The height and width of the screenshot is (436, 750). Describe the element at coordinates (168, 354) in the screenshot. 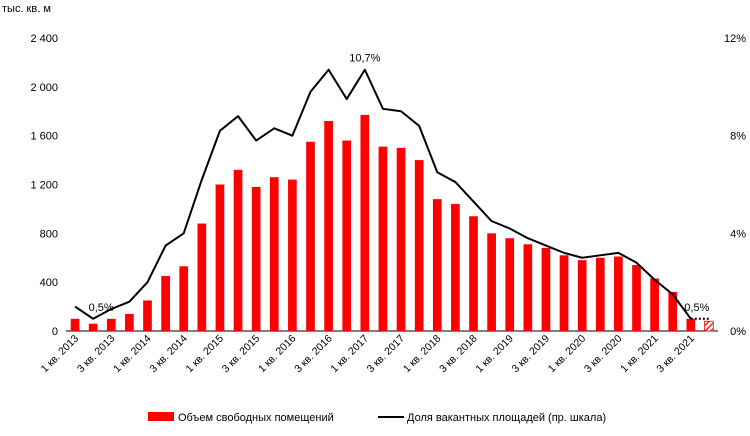

I see `x-tick-label: 3 кв. 2014` at that location.